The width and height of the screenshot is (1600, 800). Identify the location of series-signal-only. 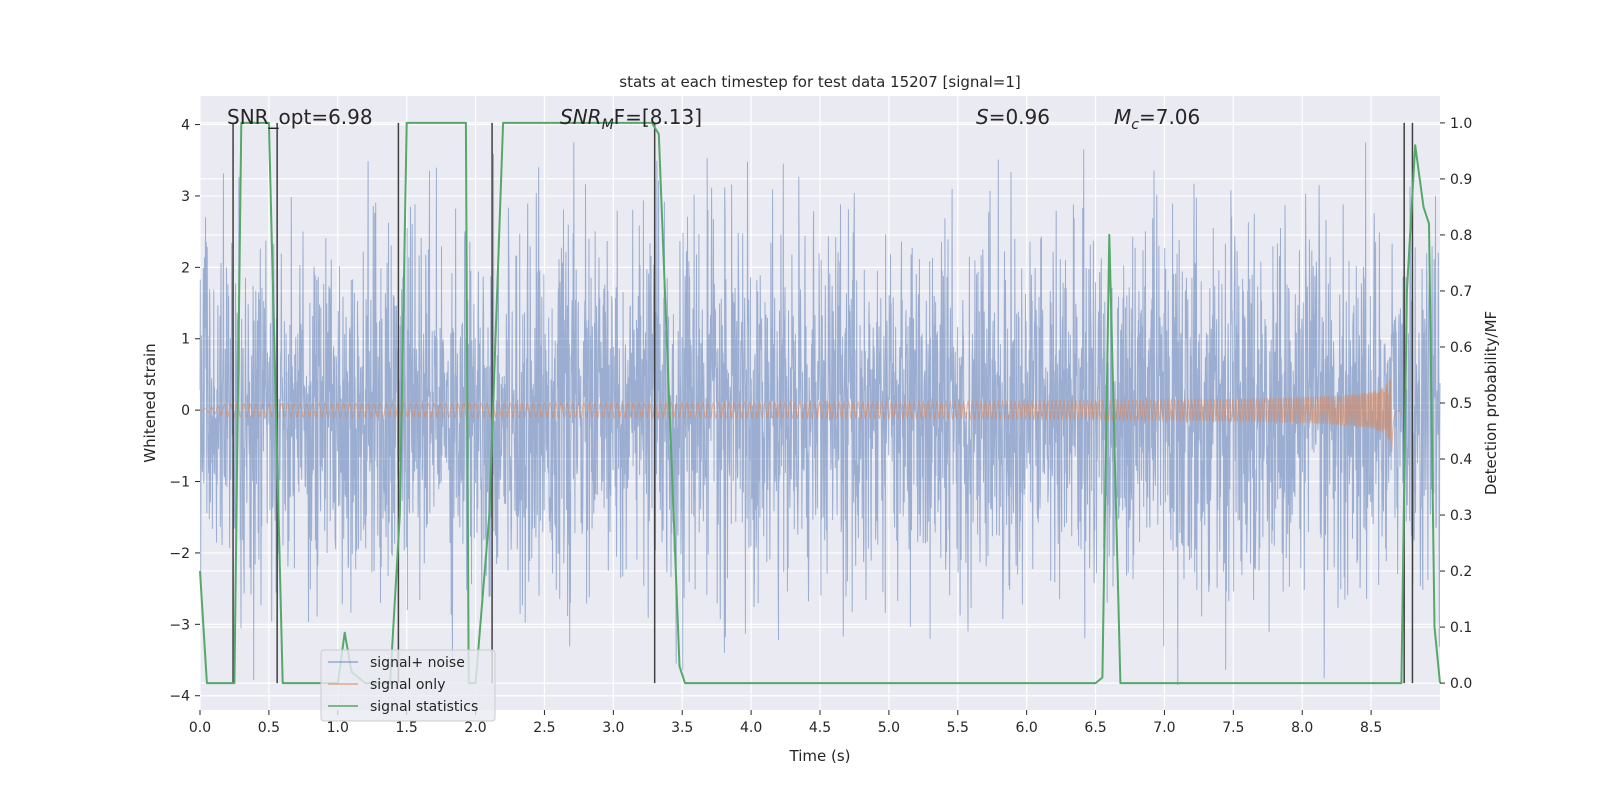
(801, 415).